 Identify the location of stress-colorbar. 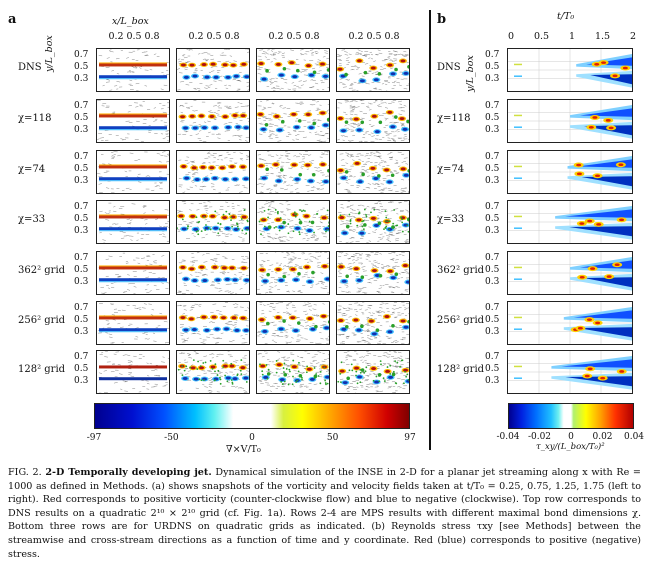
(571, 416).